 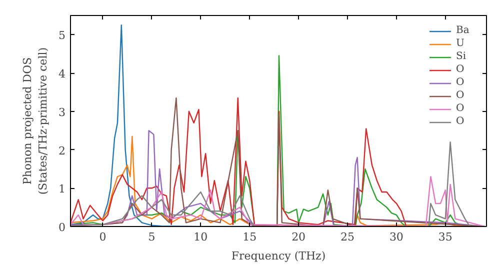 I want to click on legend-label: Si, so click(x=462, y=56).